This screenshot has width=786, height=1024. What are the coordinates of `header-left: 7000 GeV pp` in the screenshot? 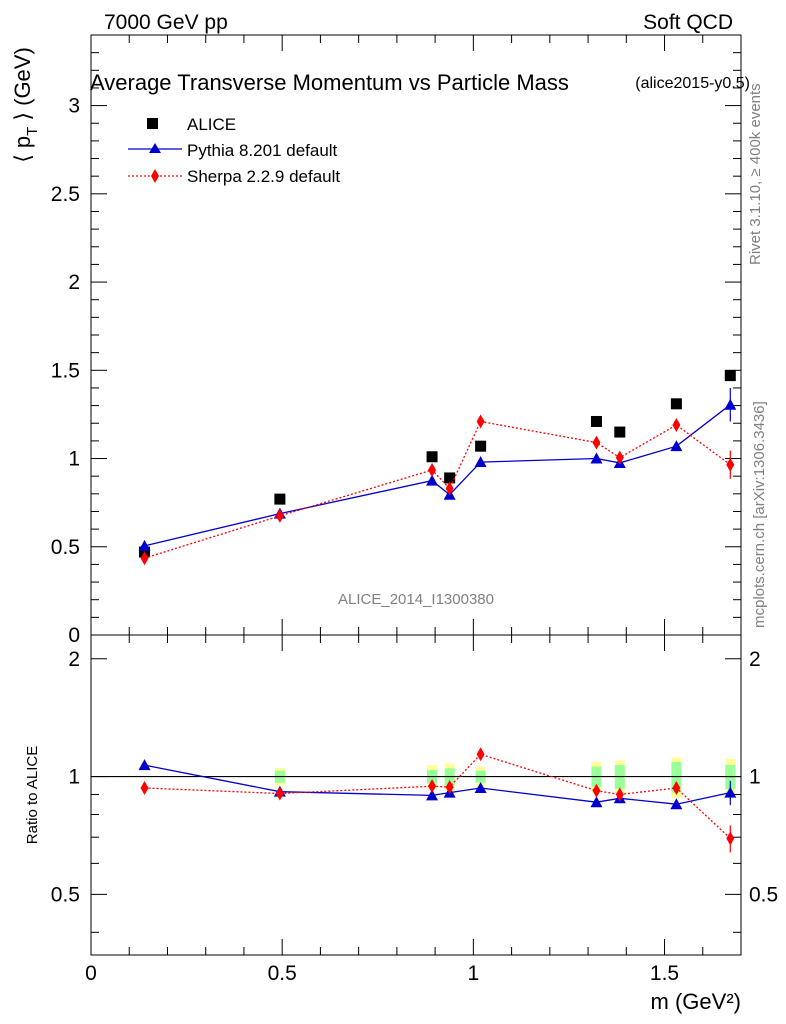 It's located at (166, 22).